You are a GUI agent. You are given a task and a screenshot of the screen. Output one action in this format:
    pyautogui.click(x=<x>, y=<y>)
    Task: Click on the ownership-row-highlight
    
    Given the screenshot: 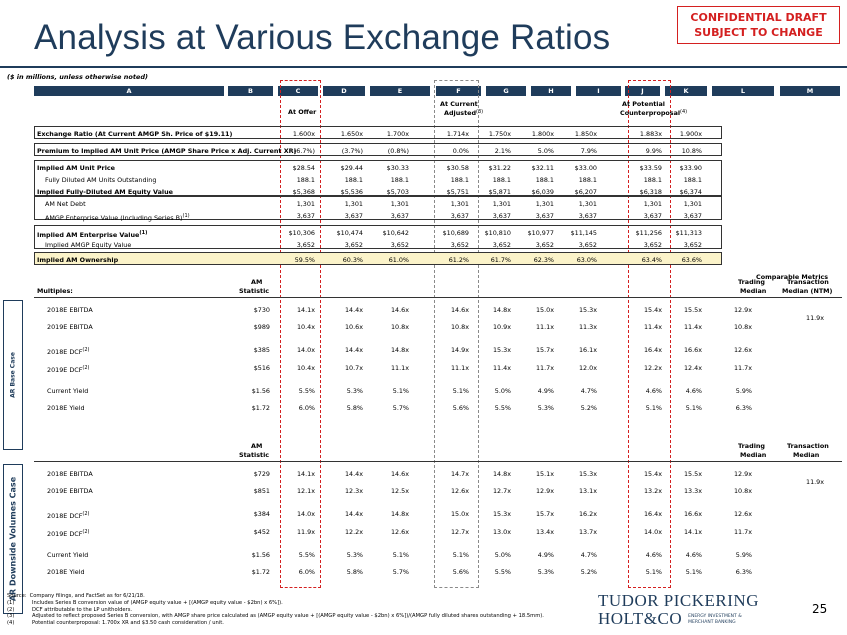 What is the action you would take?
    pyautogui.click(x=378, y=258)
    